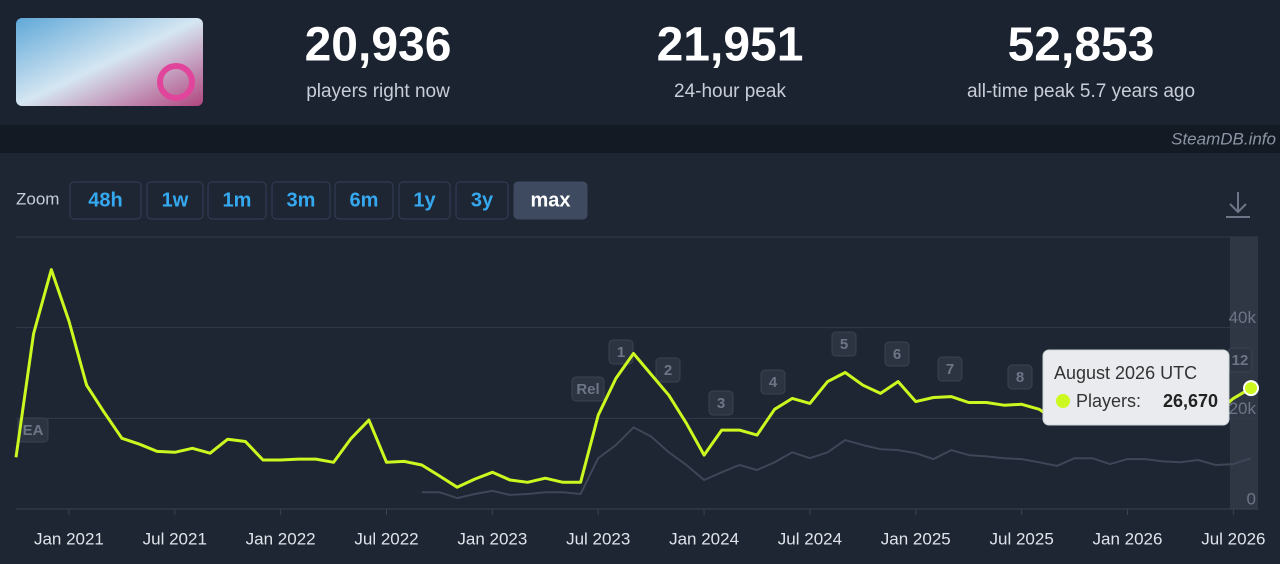  I want to click on zoom-button: 1y, so click(424, 200).